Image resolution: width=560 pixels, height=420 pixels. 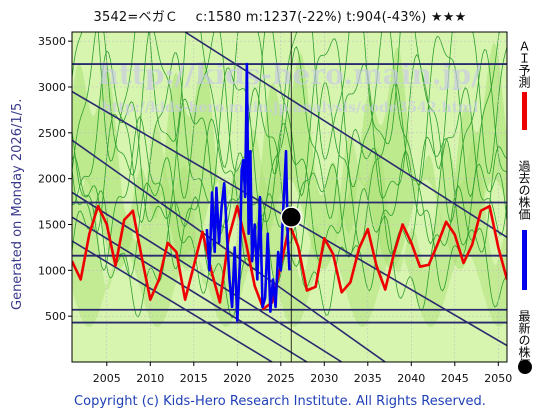 What do you see at coordinates (52, 133) in the screenshot?
I see `y-tick-label: 2500` at bounding box center [52, 133].